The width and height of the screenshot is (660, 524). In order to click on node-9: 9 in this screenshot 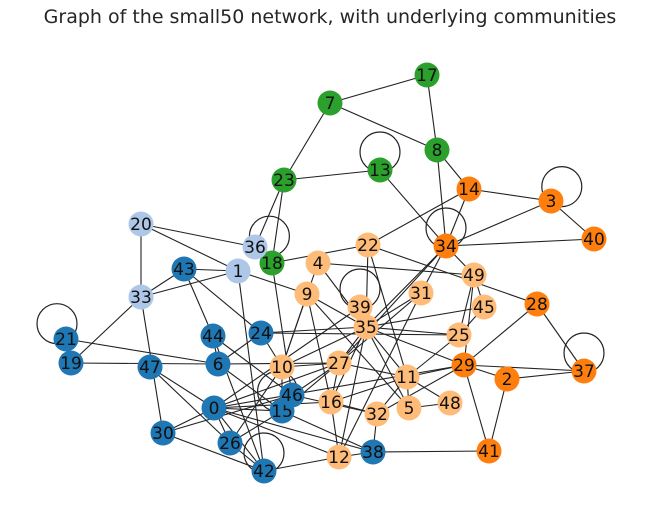, I will do `click(307, 294)`.